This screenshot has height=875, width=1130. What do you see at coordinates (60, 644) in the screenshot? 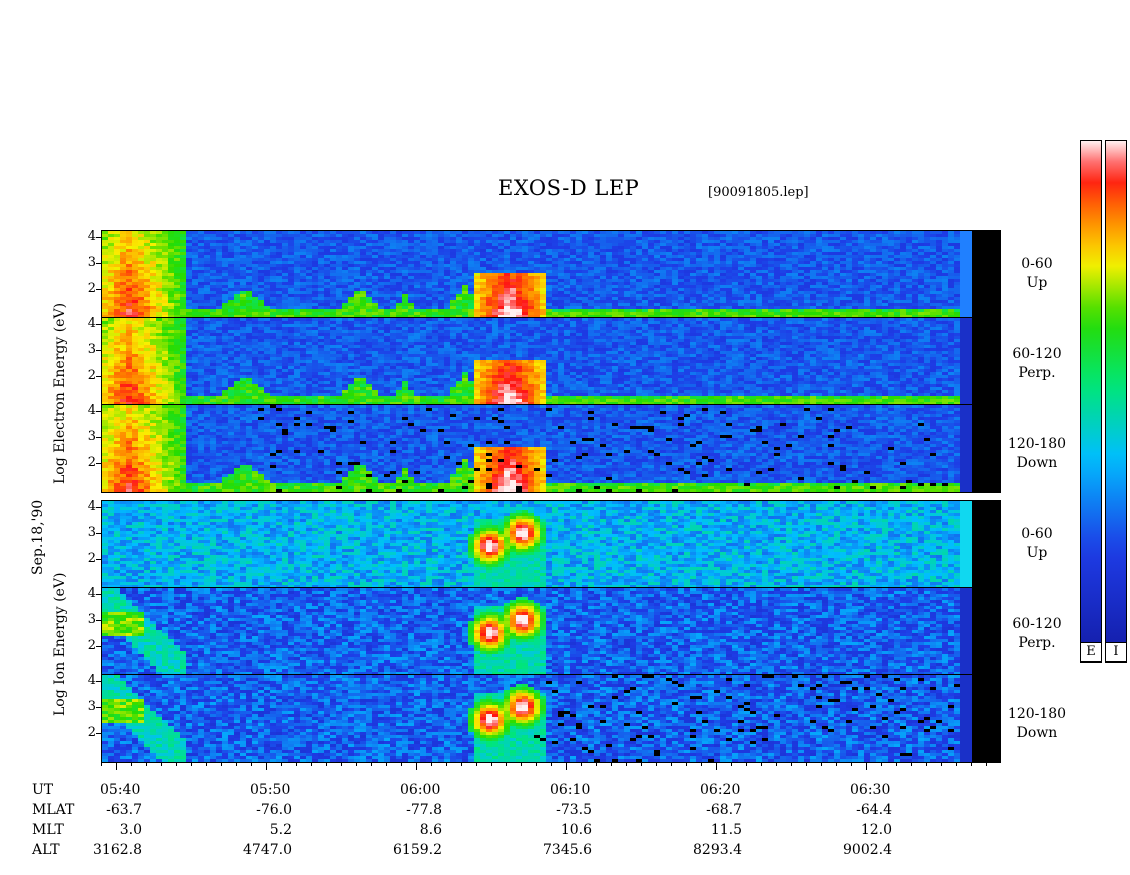
I see `ion-y-axis-label: Log Ion Energy (eV)` at bounding box center [60, 644].